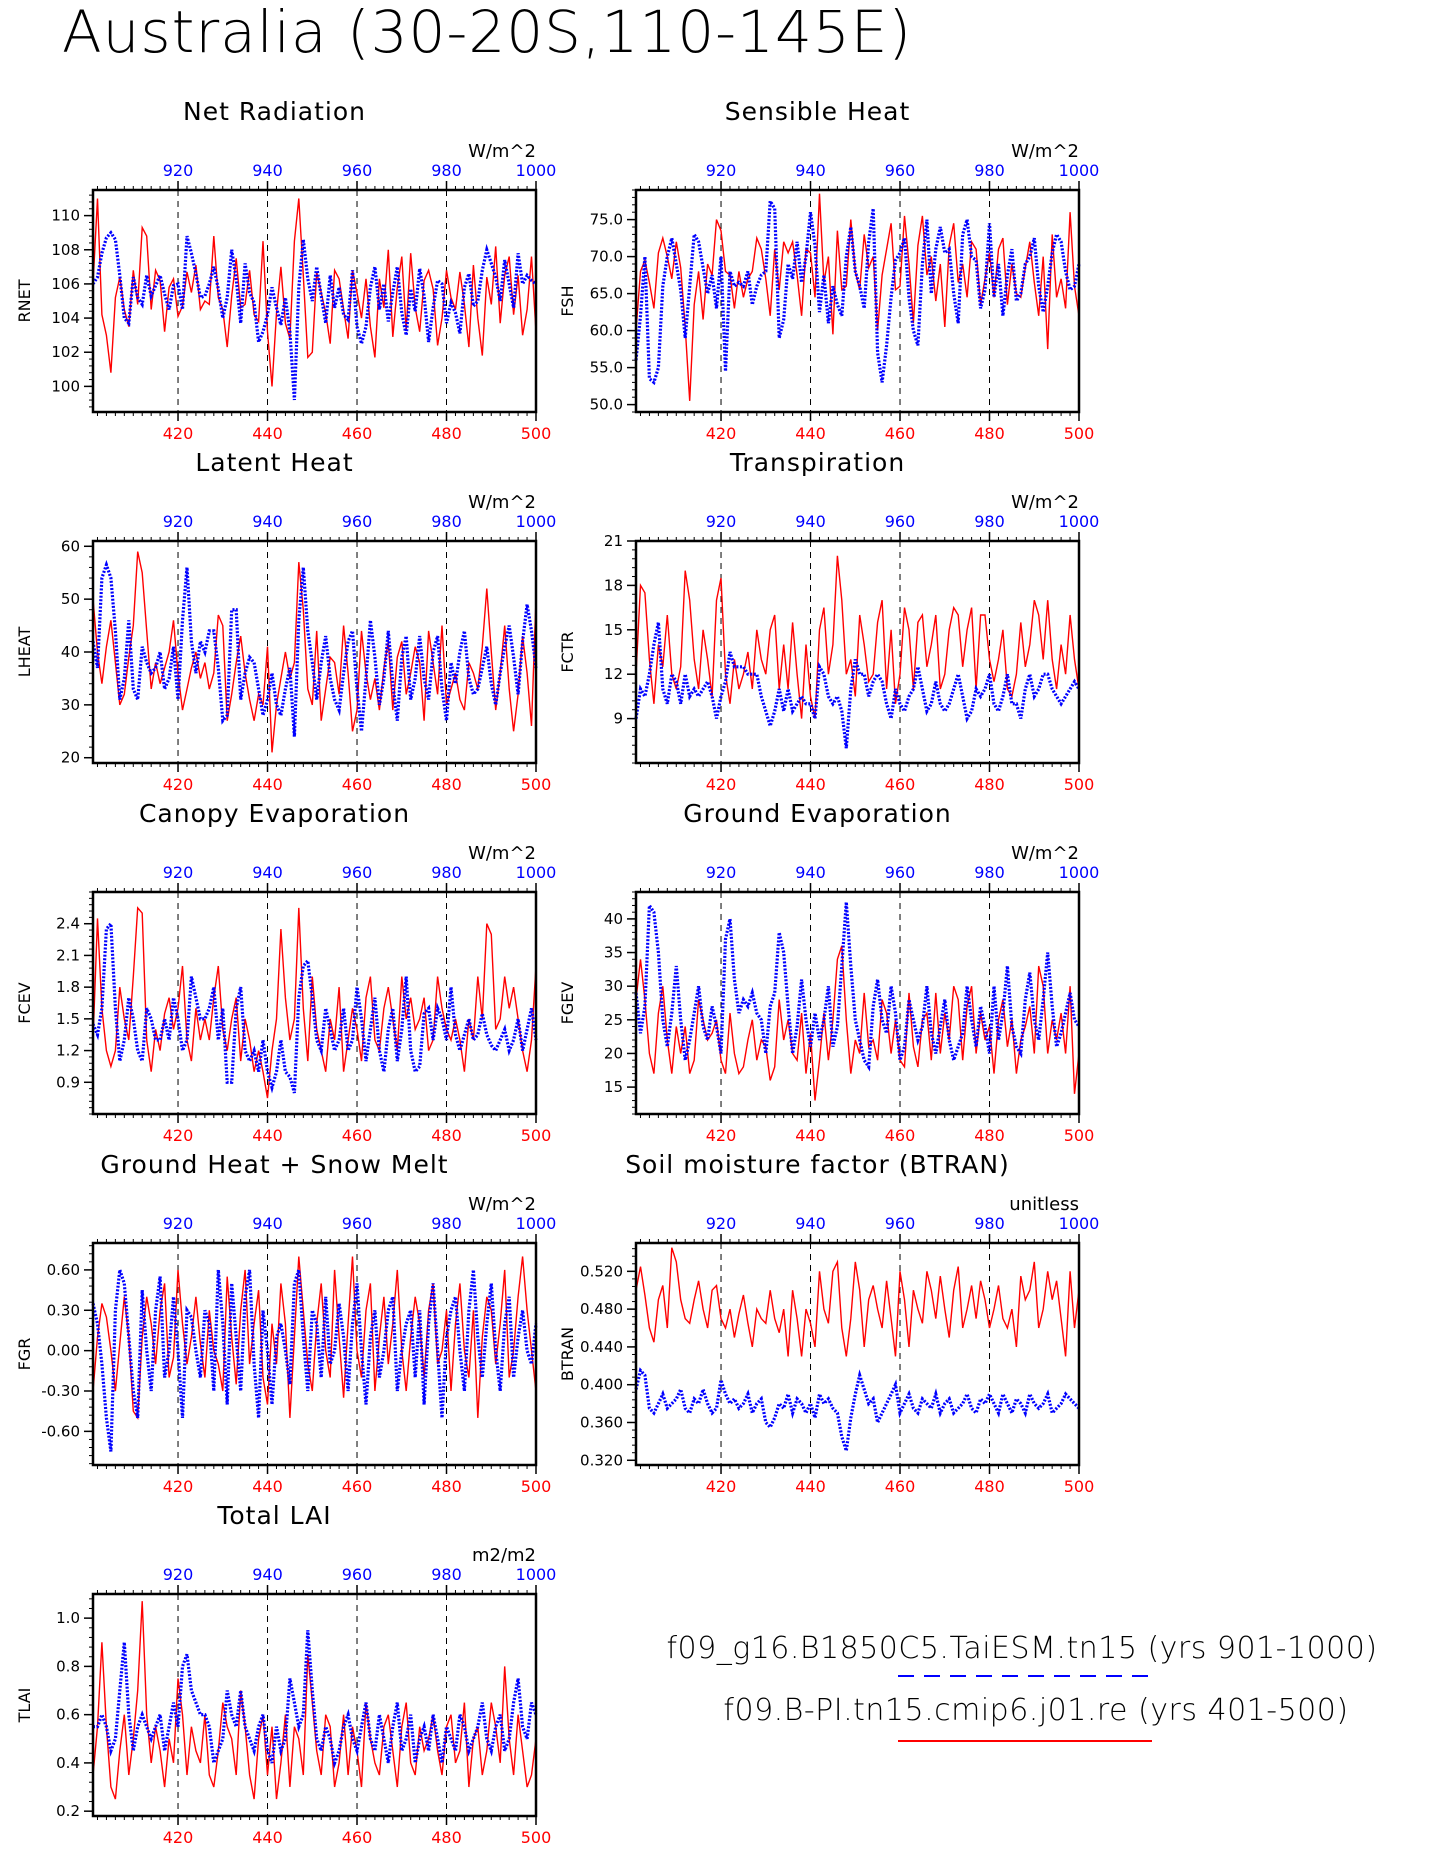 The image size is (1432, 1849). What do you see at coordinates (70, 705) in the screenshot?
I see `y-tick-label: 30` at bounding box center [70, 705].